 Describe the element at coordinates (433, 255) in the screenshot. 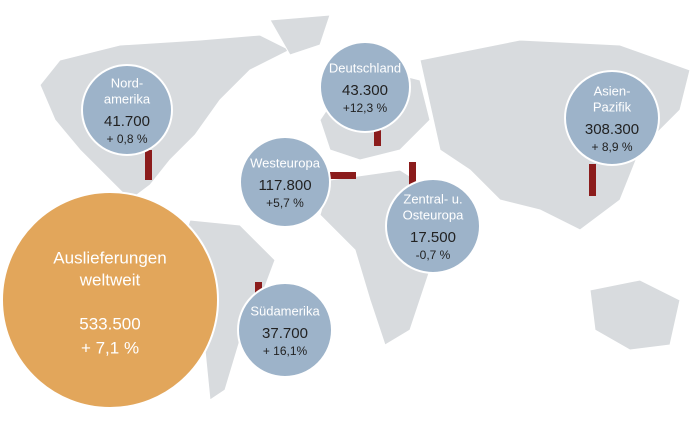

I see `bubble-change: -0,7 %` at that location.